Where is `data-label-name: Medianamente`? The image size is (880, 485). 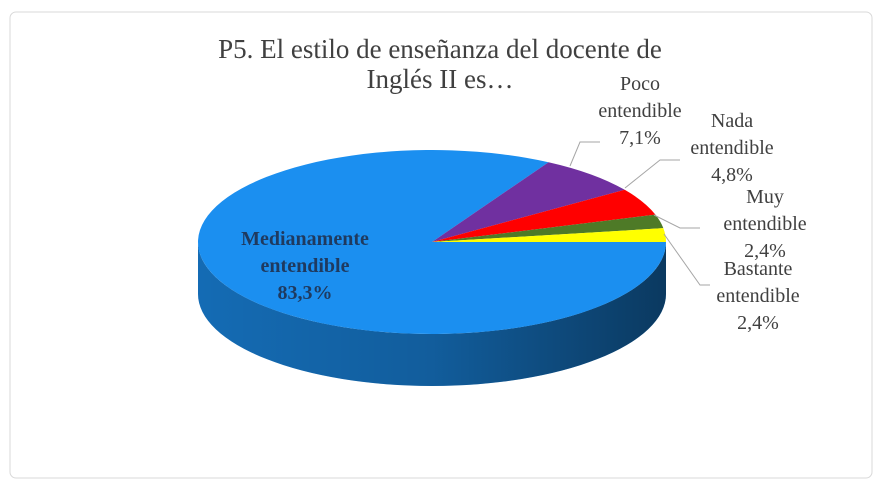 data-label-name: Medianamente is located at coordinates (305, 239).